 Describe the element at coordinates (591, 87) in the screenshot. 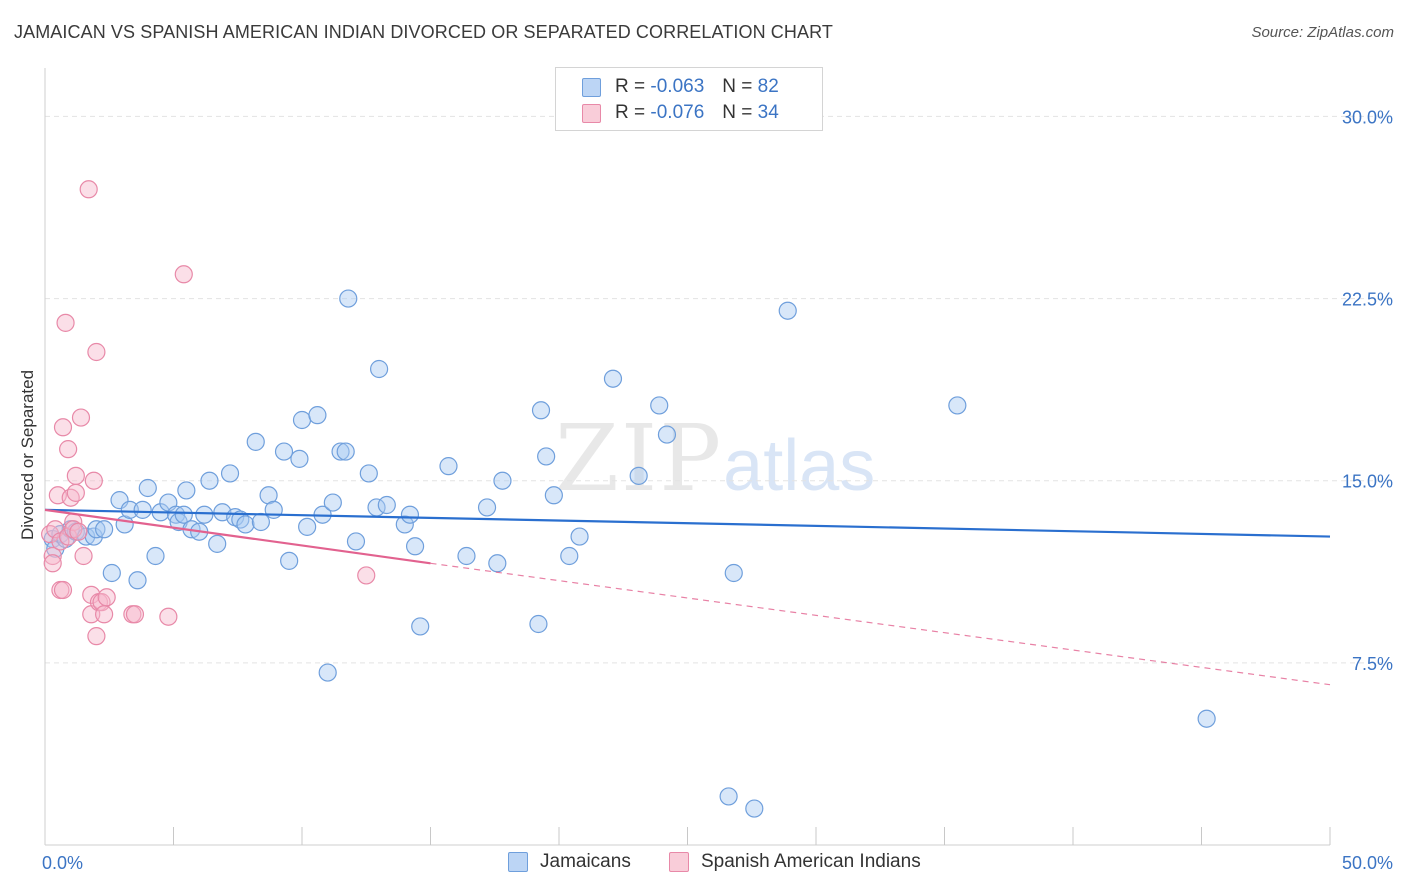

I see `legend-swatch-blue` at that location.